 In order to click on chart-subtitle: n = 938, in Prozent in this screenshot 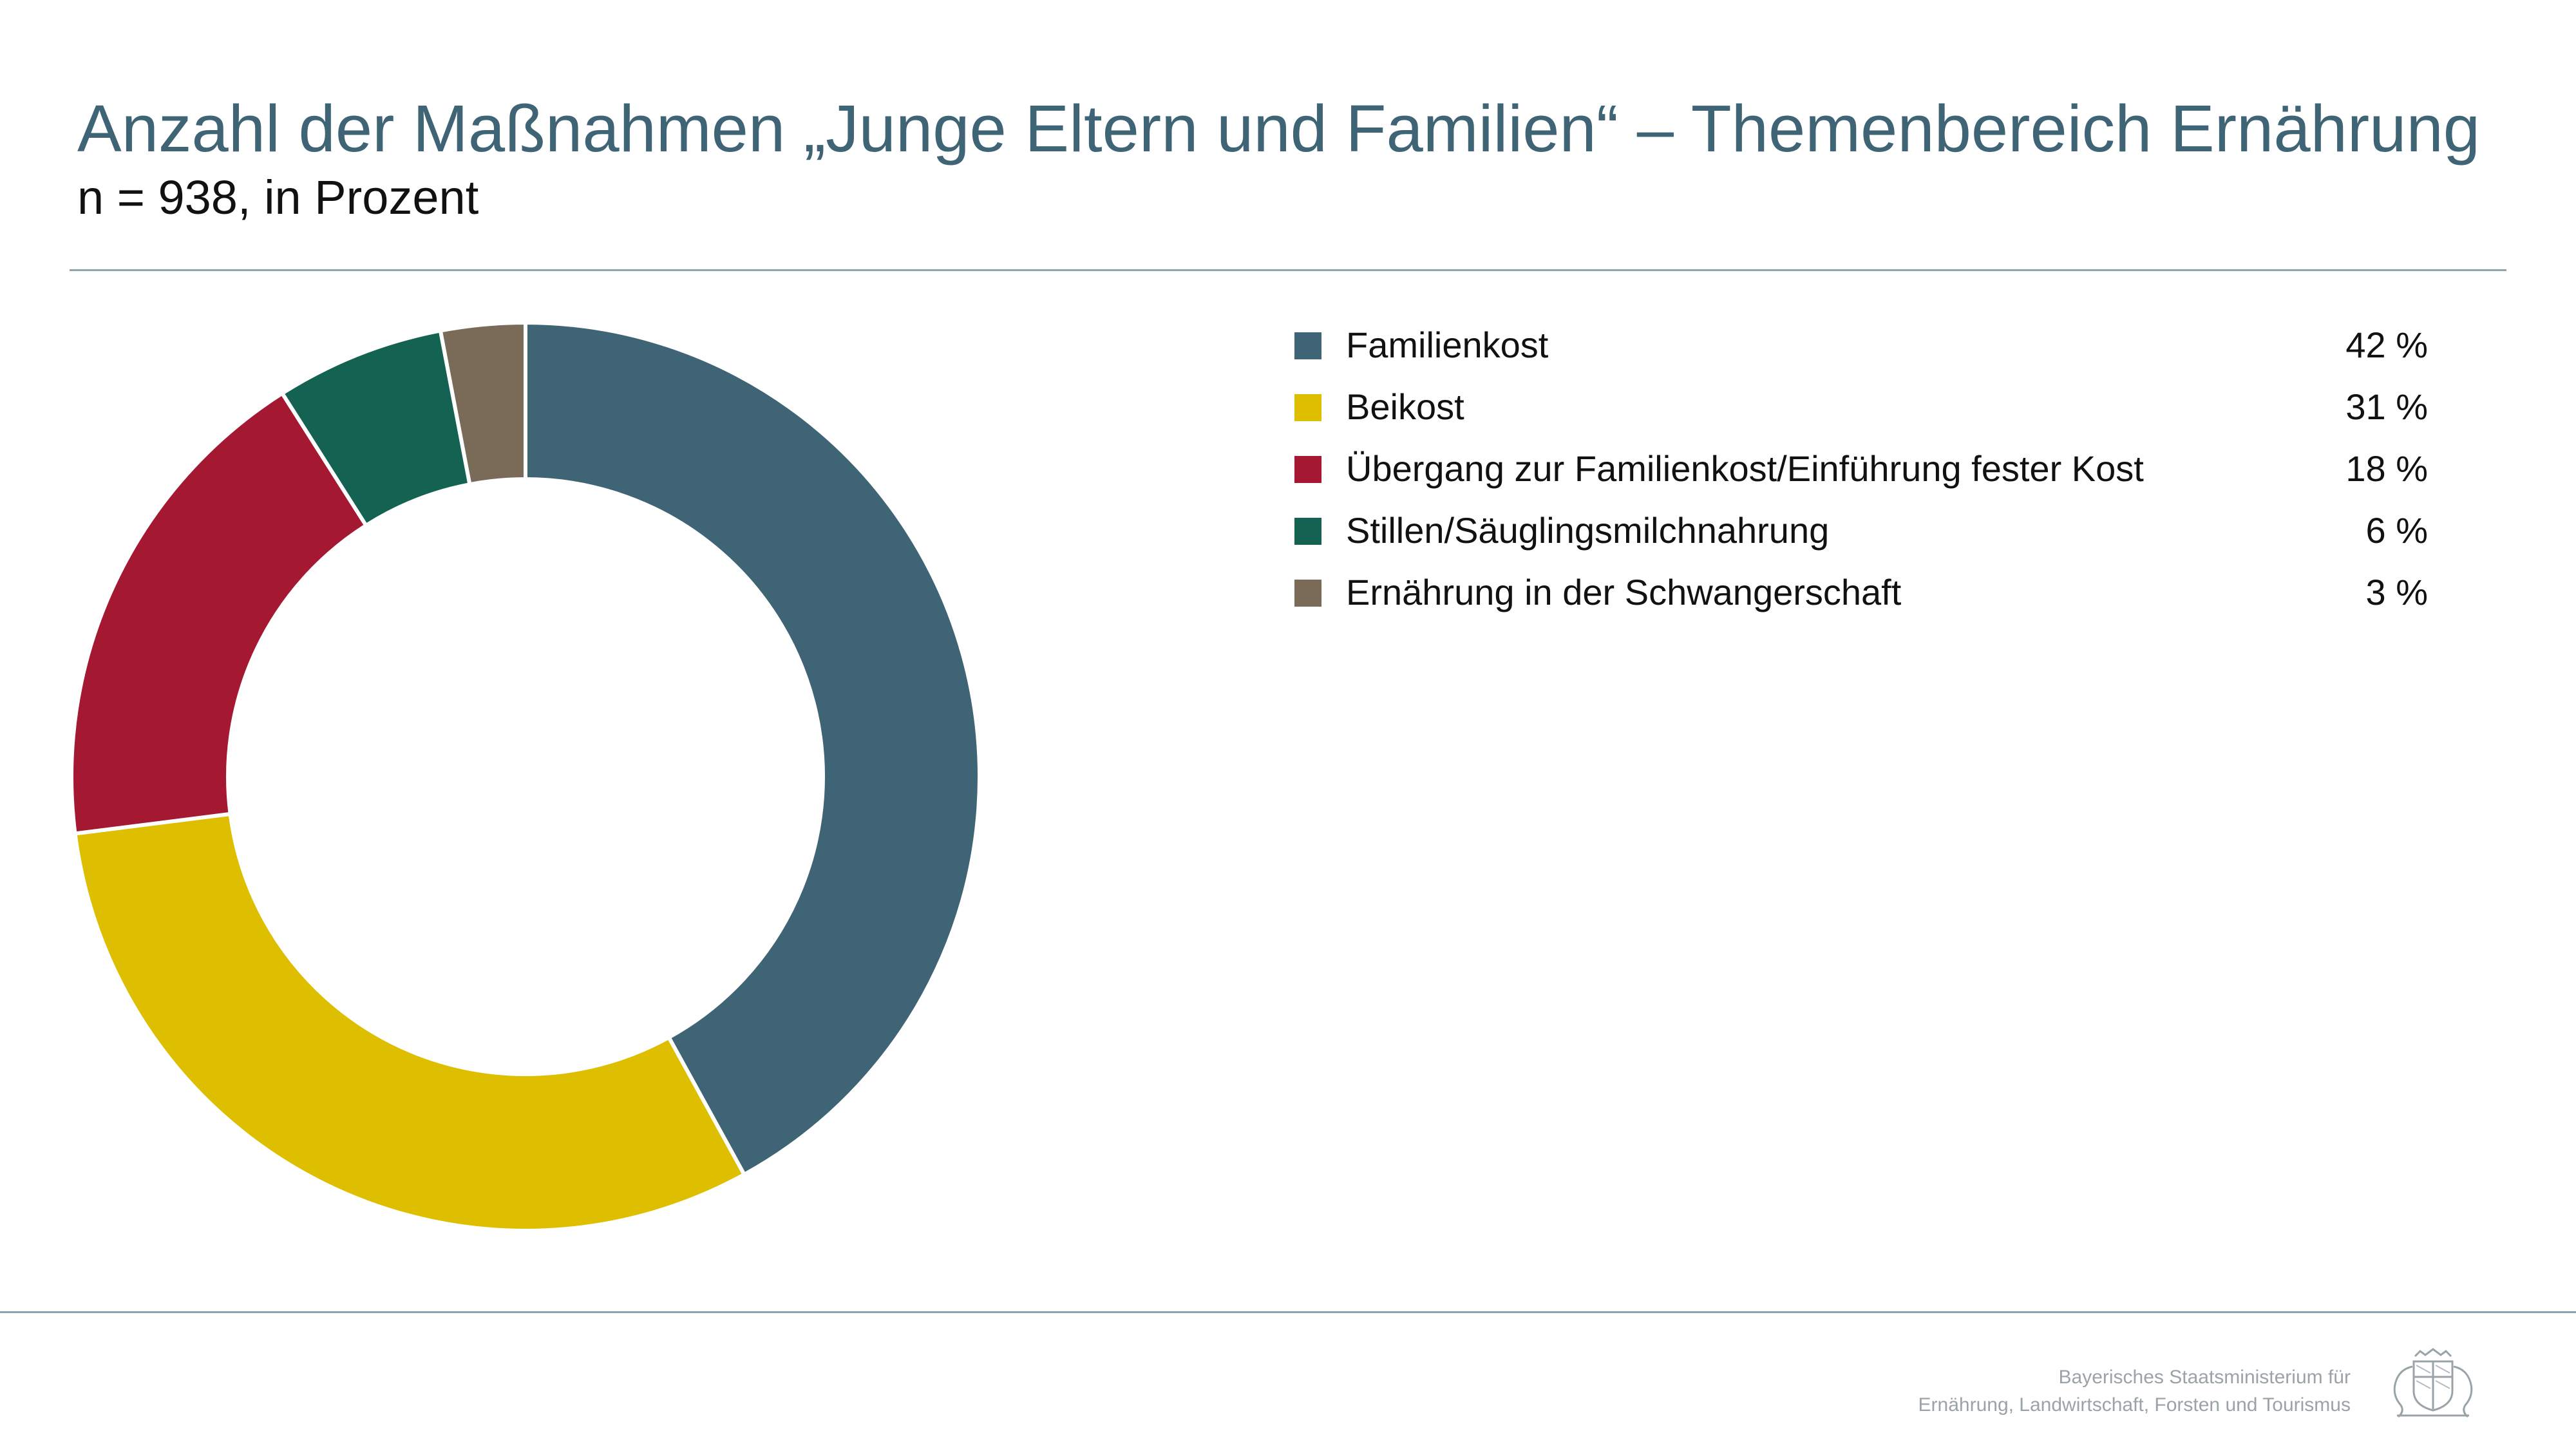, I will do `click(278, 198)`.